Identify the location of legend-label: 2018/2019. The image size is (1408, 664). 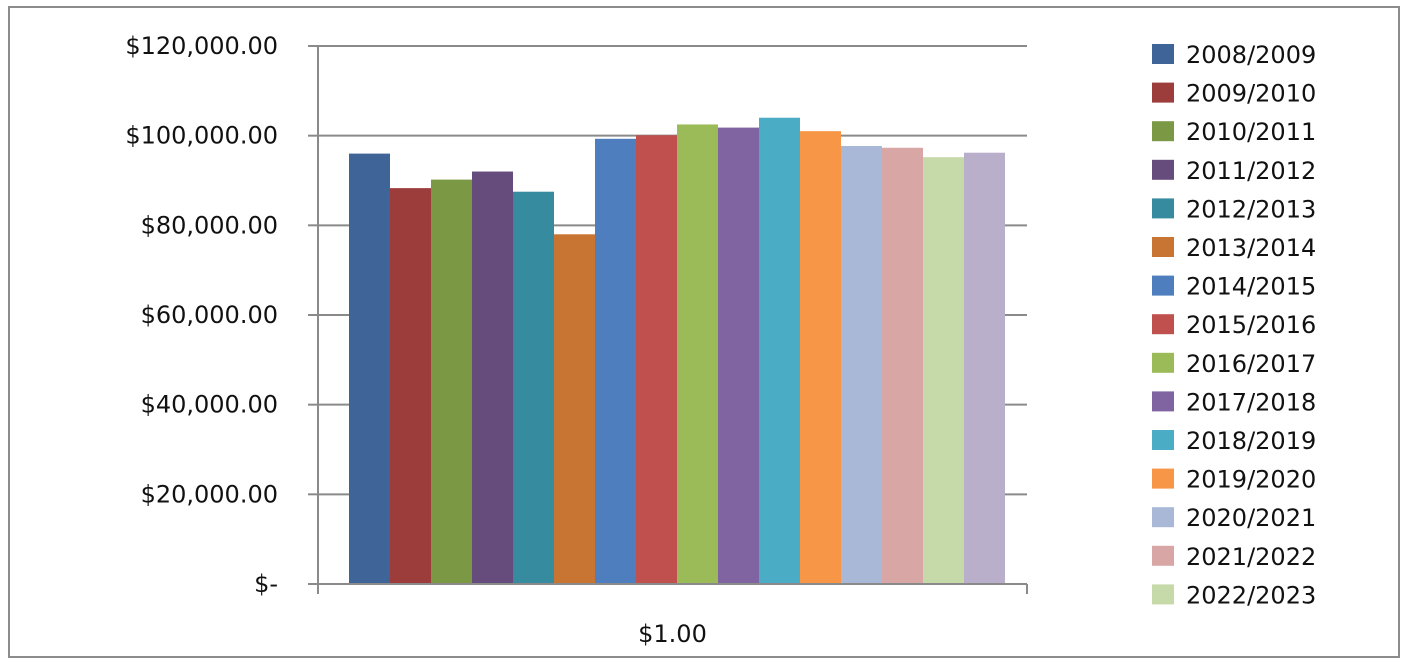
(1251, 441).